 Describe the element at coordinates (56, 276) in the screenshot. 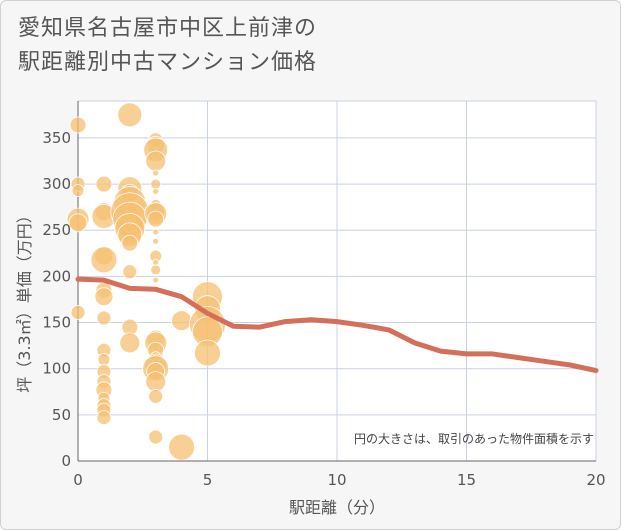

I see `y-tick-label: 200` at that location.